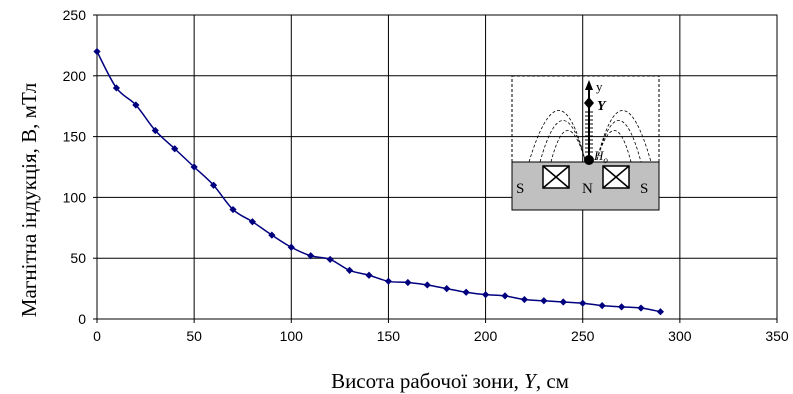  What do you see at coordinates (80, 167) in the screenshot?
I see `y-tick-labels: 0 50 100 150 200 250` at bounding box center [80, 167].